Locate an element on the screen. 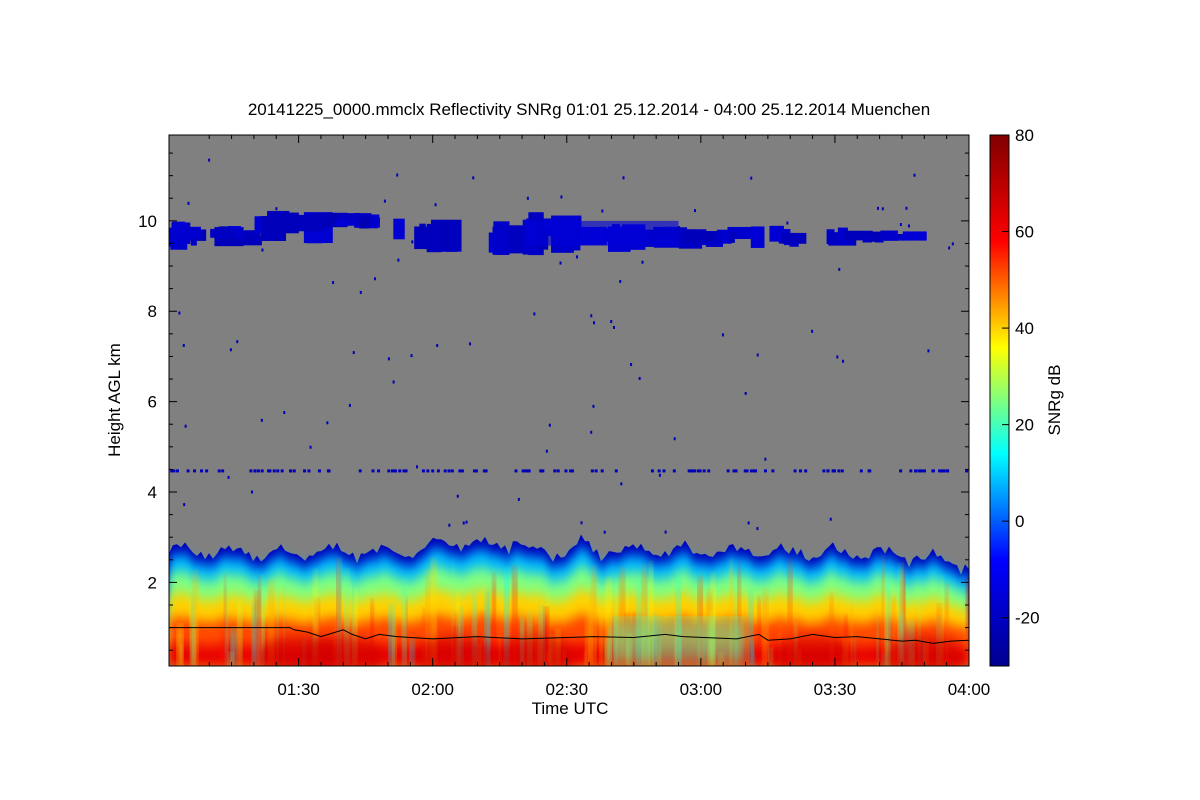 The width and height of the screenshot is (1200, 800). y-axis-label: Height AGL km is located at coordinates (114, 400).